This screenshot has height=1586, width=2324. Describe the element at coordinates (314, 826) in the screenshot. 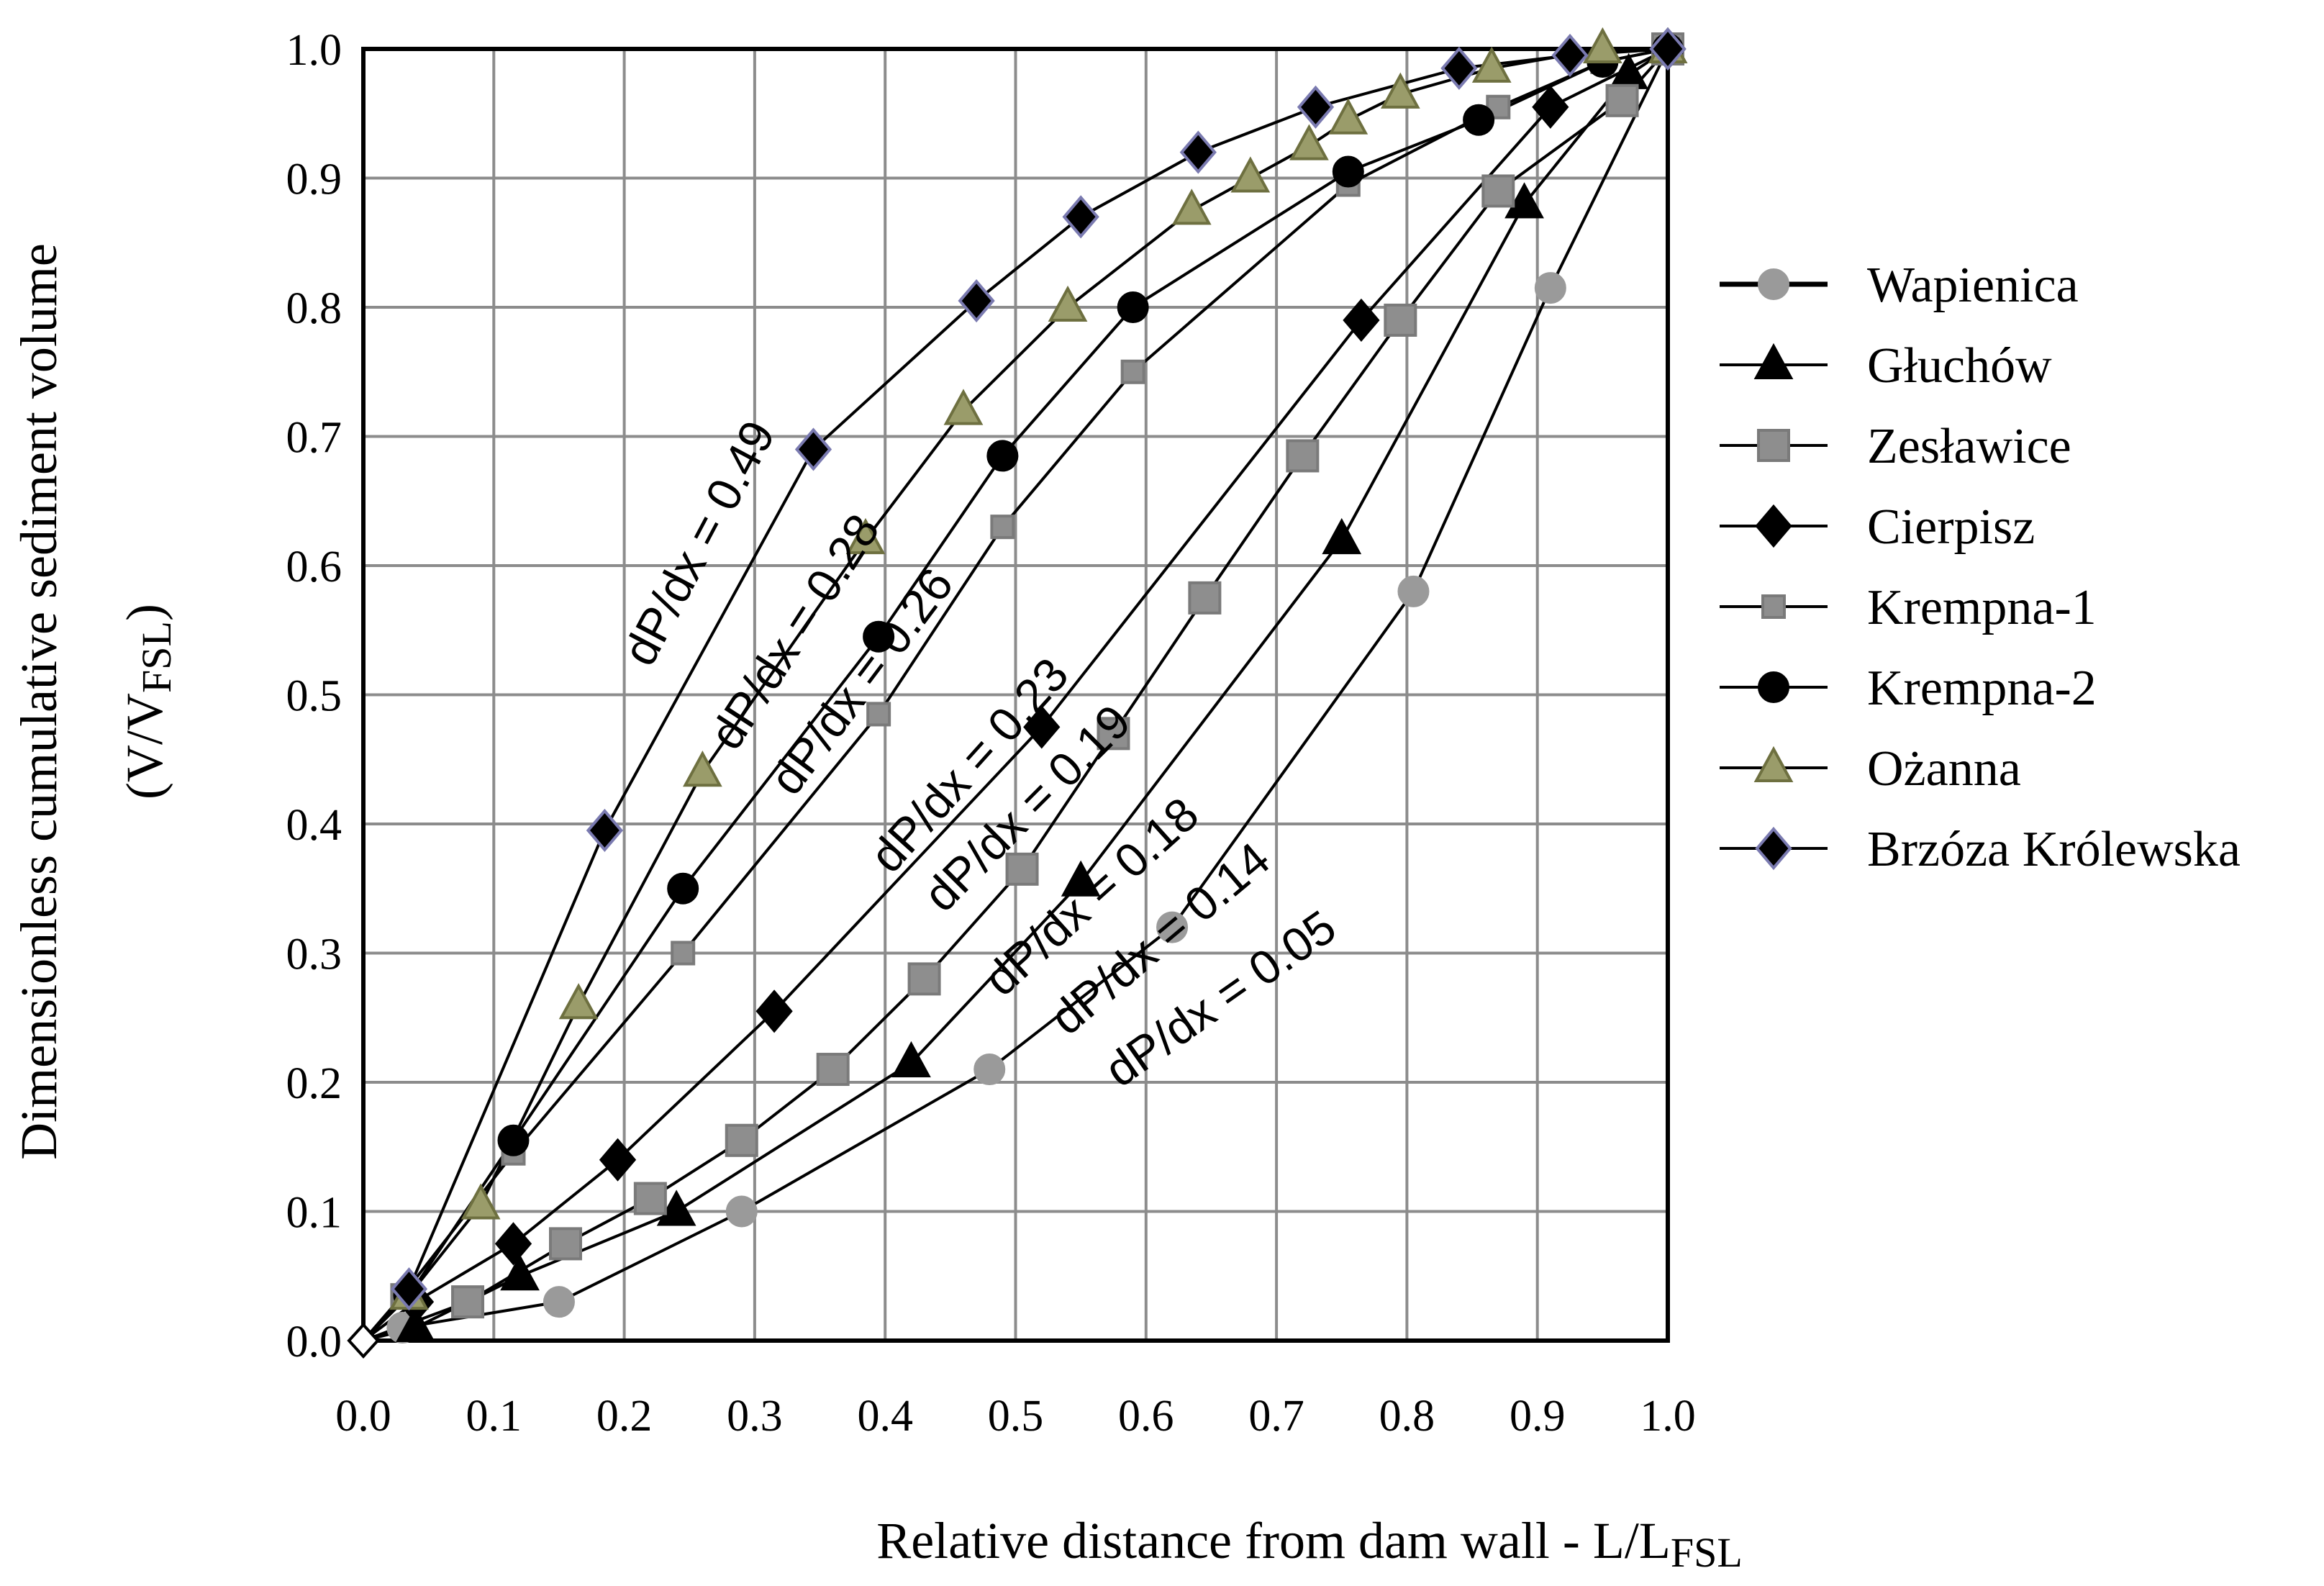

I see `y-tick-label: 0.4` at that location.